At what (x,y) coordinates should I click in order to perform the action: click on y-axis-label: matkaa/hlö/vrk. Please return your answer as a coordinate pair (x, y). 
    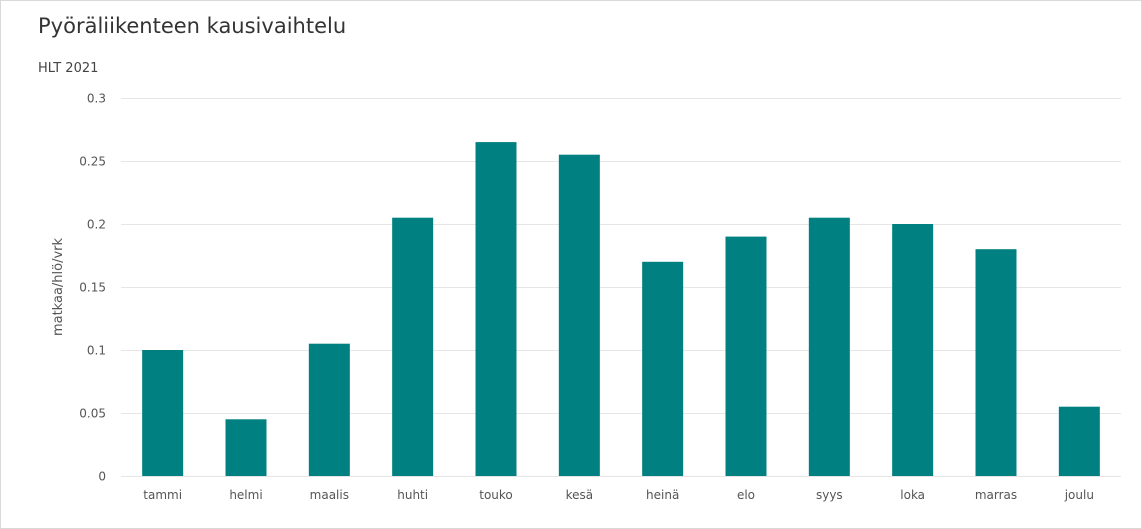
    Looking at the image, I should click on (58, 286).